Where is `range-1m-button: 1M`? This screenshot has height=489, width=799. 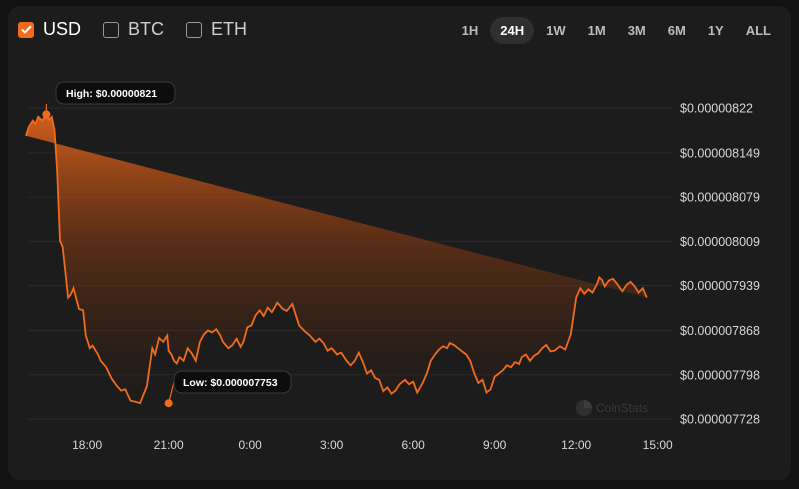
range-1m-button: 1M is located at coordinates (596, 30).